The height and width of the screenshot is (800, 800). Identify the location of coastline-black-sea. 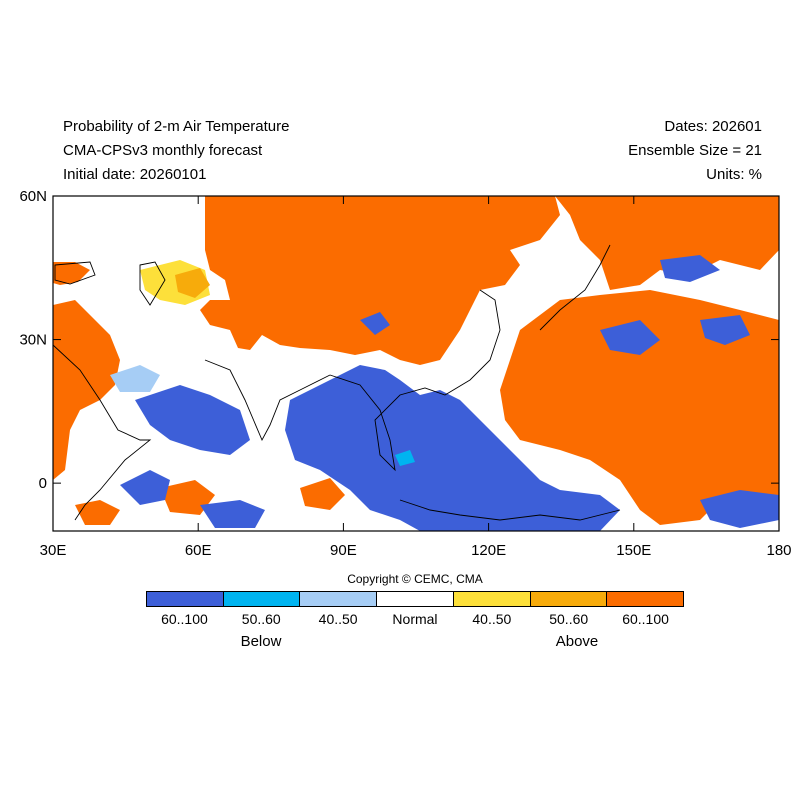
(75, 273).